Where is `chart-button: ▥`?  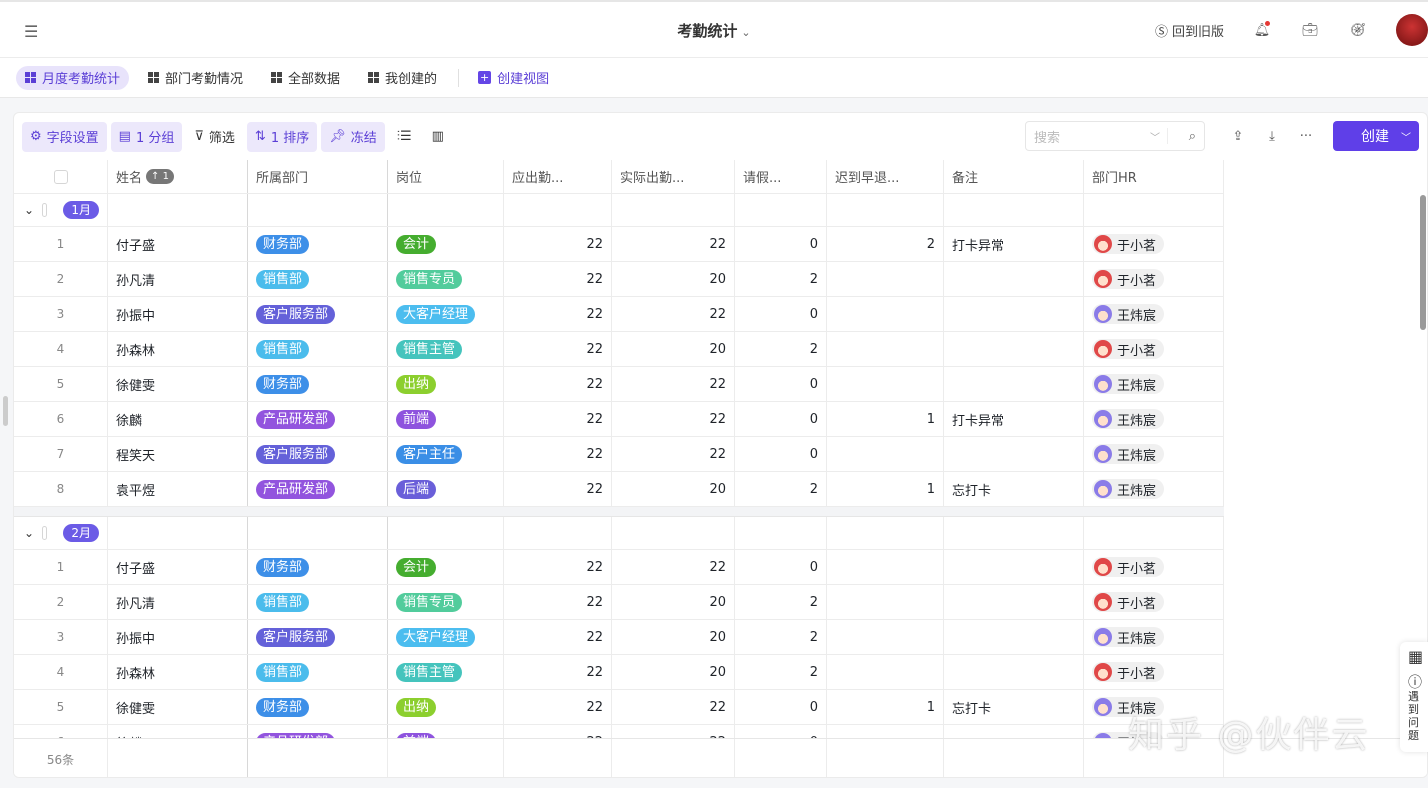 chart-button: ▥ is located at coordinates (438, 137).